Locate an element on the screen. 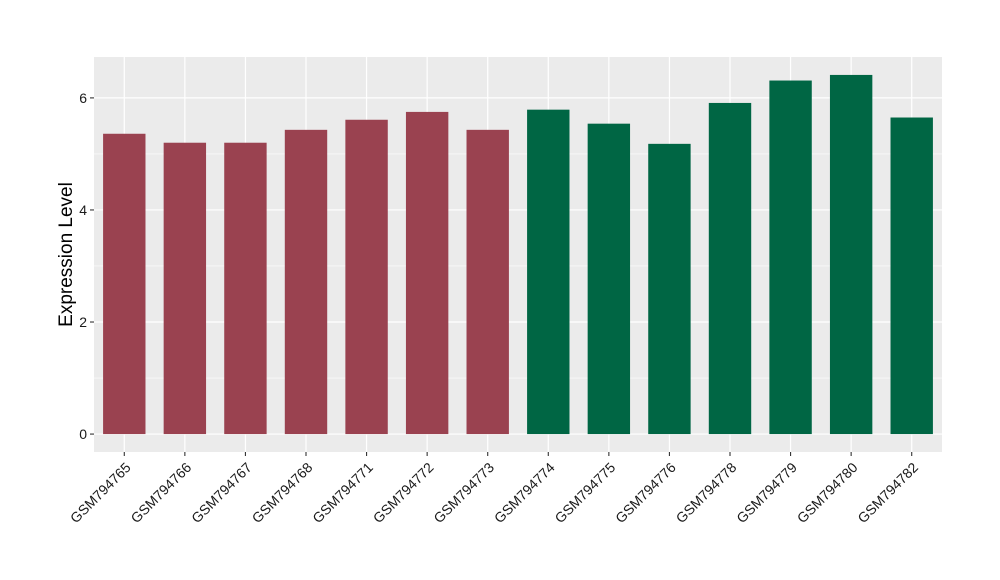  bar-GSM794780 is located at coordinates (851, 254).